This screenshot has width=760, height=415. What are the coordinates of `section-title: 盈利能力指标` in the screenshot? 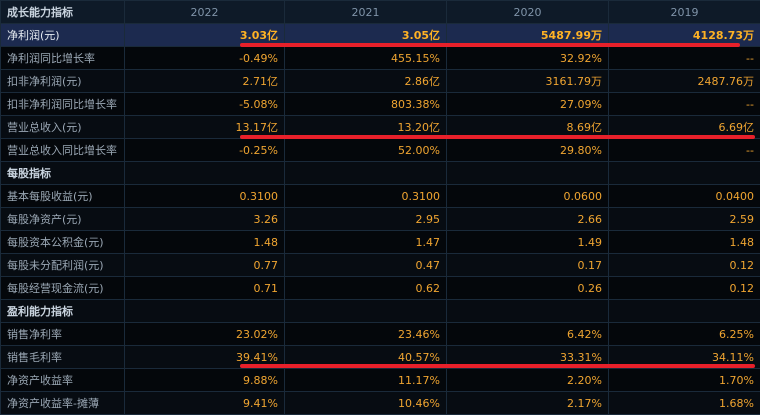 It's located at (63, 311).